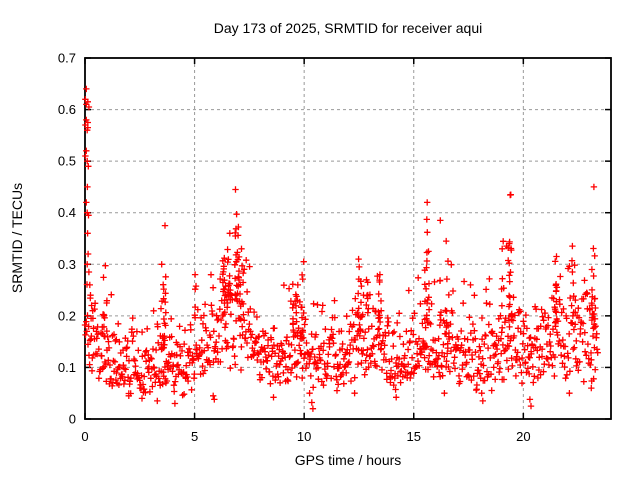 This screenshot has height=480, width=640. Describe the element at coordinates (17, 238) in the screenshot. I see `y-axis-label: SRMTID / TECUs` at that location.